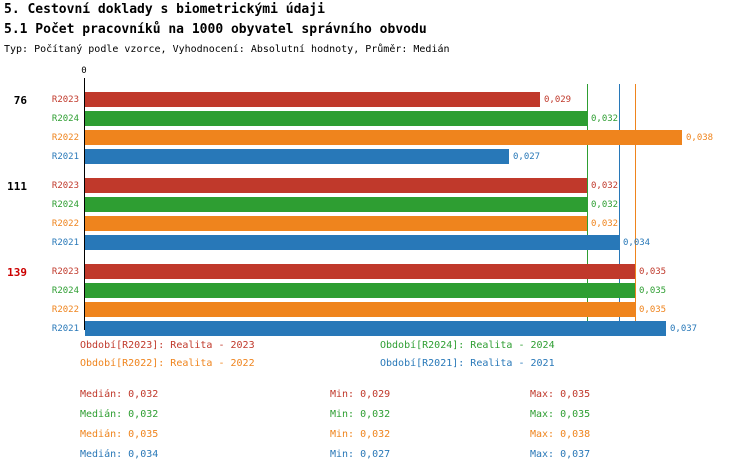 This screenshot has width=750, height=476. I want to click on value-axis, so click(84, 204).